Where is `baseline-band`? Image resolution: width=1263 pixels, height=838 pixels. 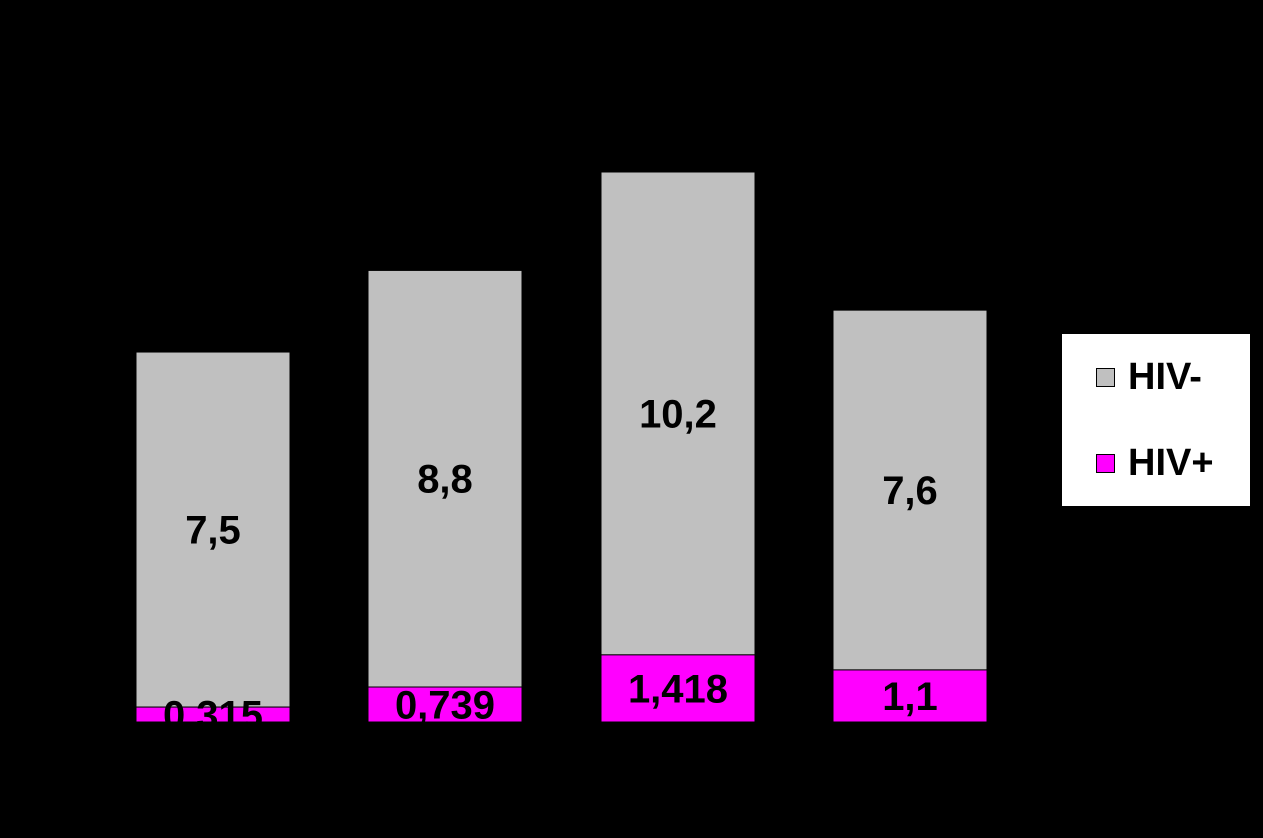 baseline-band is located at coordinates (631, 780).